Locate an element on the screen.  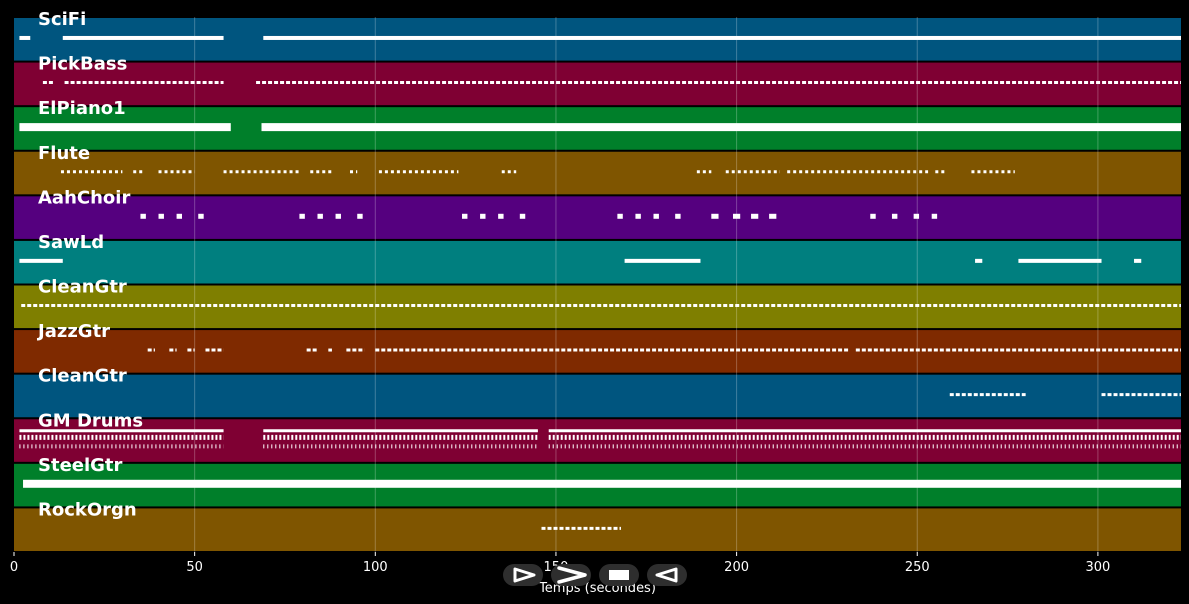
track-label: GM Drums is located at coordinates (90, 420).